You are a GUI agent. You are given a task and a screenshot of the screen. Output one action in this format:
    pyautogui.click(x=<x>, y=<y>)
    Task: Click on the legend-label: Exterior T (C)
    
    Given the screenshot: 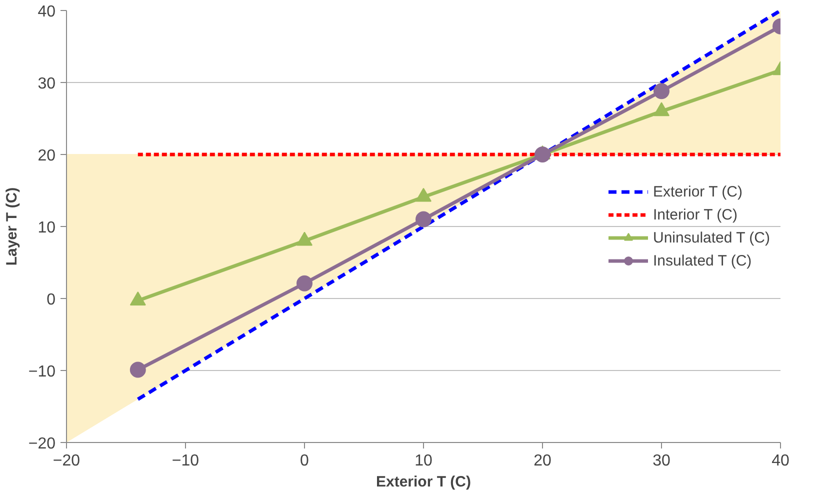 What is the action you would take?
    pyautogui.click(x=697, y=191)
    